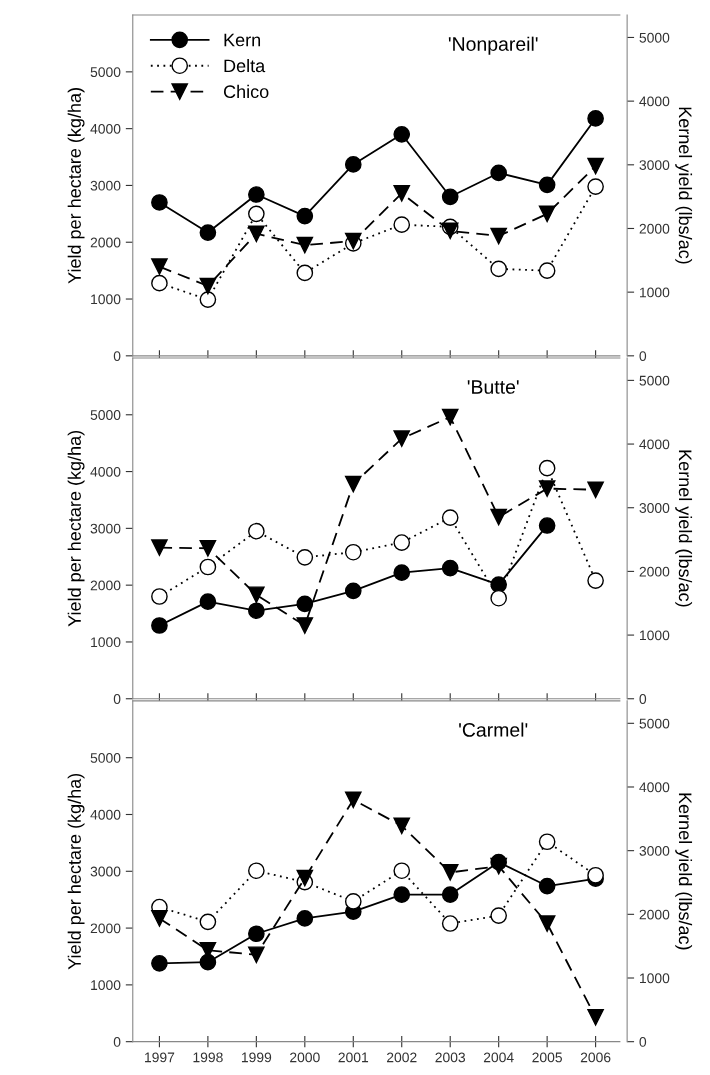 The image size is (710, 1075). Describe the element at coordinates (493, 729) in the screenshot. I see `text: 'Carmel'` at that location.